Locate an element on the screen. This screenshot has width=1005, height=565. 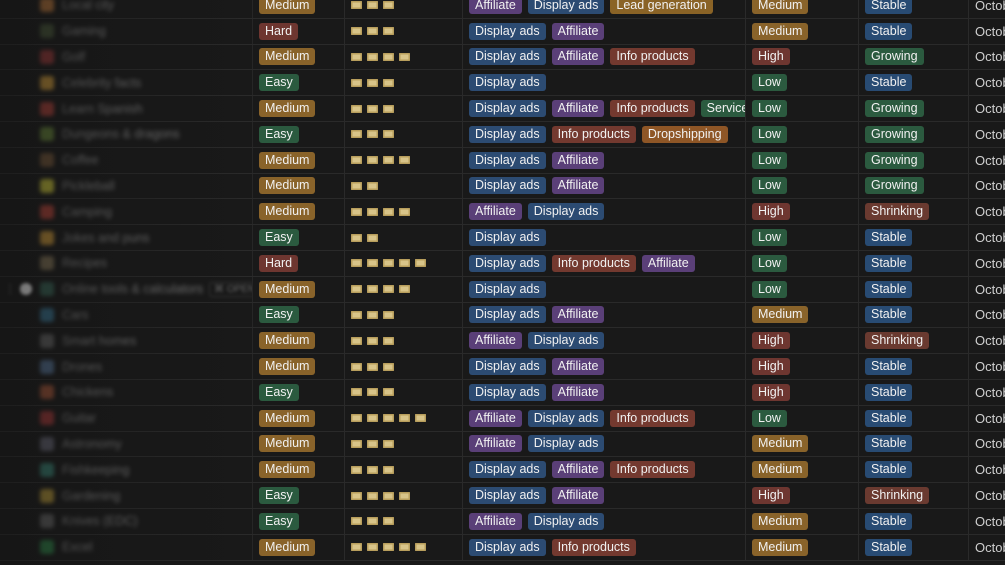
name-cell: Guitar is located at coordinates (126, 418).